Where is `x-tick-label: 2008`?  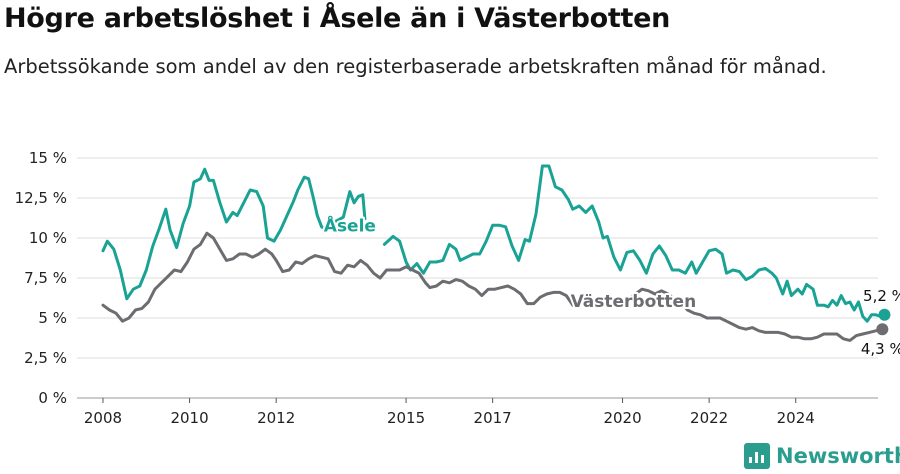
x-tick-label: 2008 is located at coordinates (103, 418).